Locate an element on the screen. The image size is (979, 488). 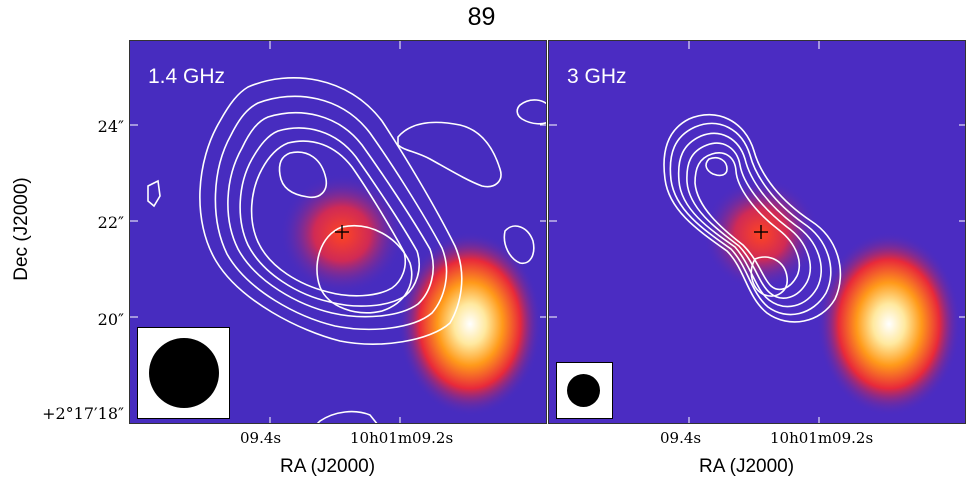
x-tick-left-1: 09.4s is located at coordinates (261, 438).